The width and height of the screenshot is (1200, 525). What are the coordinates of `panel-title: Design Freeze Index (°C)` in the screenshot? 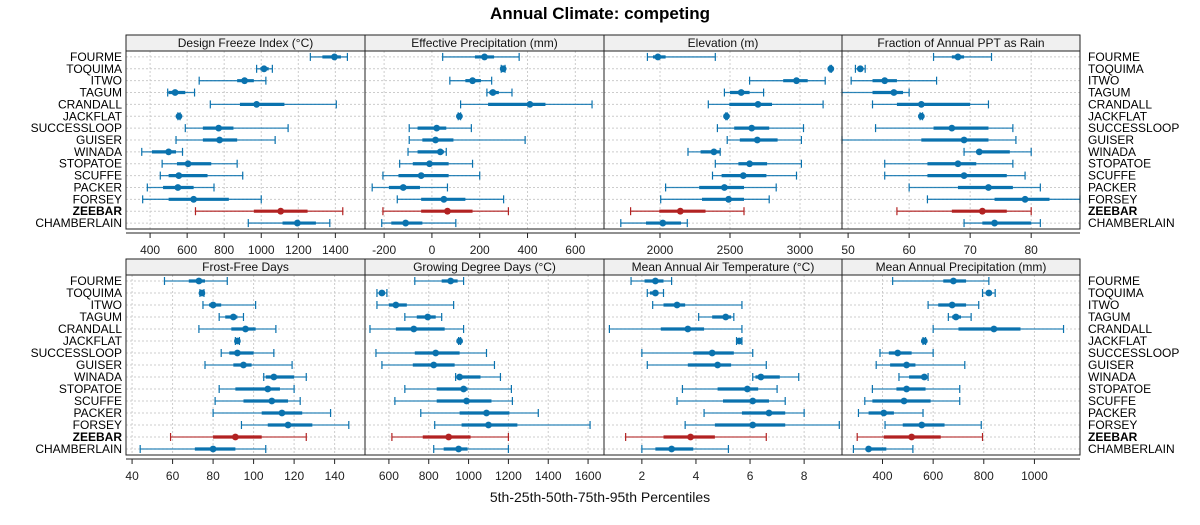 It's located at (246, 43).